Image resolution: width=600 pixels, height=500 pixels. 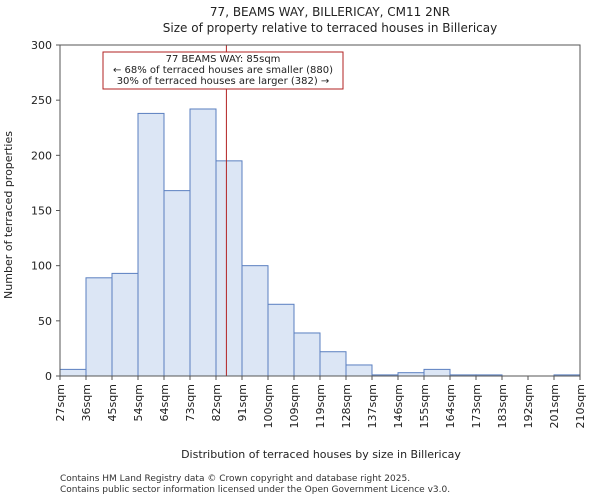 What do you see at coordinates (476, 406) in the screenshot?
I see `x-tick-label: 173sqm` at bounding box center [476, 406].